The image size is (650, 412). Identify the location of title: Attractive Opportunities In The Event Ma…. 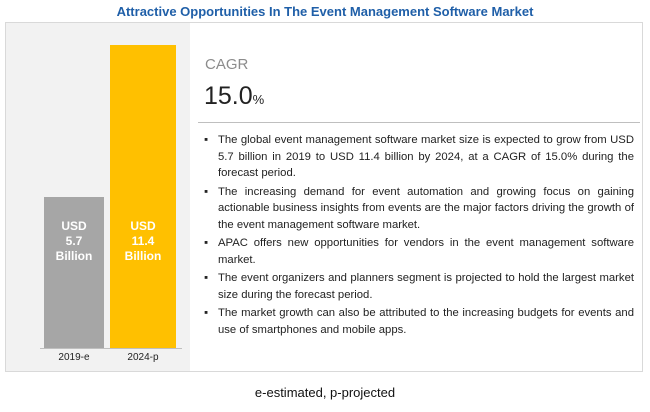
(325, 11).